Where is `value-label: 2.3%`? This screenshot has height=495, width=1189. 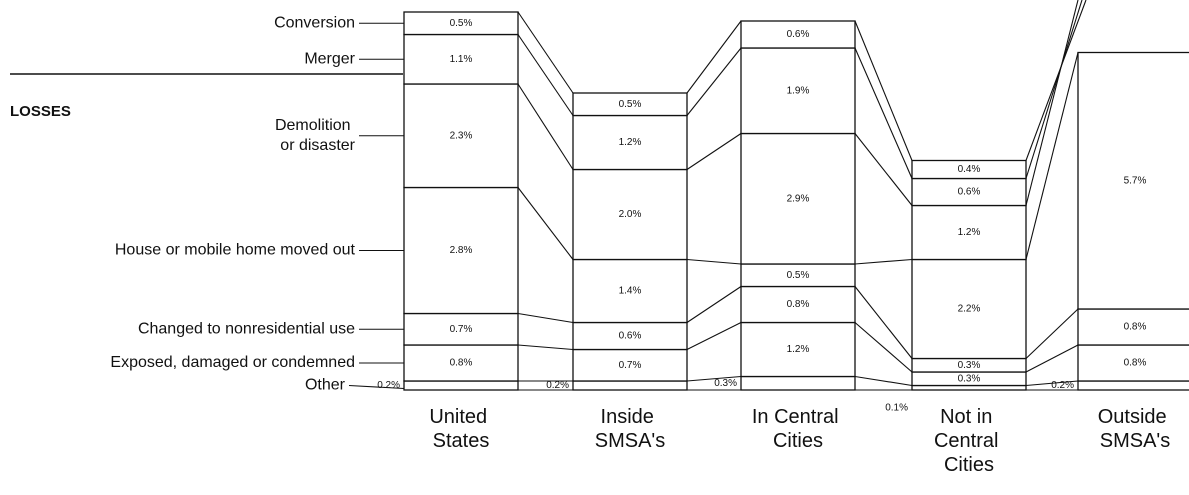
value-label: 2.3% is located at coordinates (461, 135).